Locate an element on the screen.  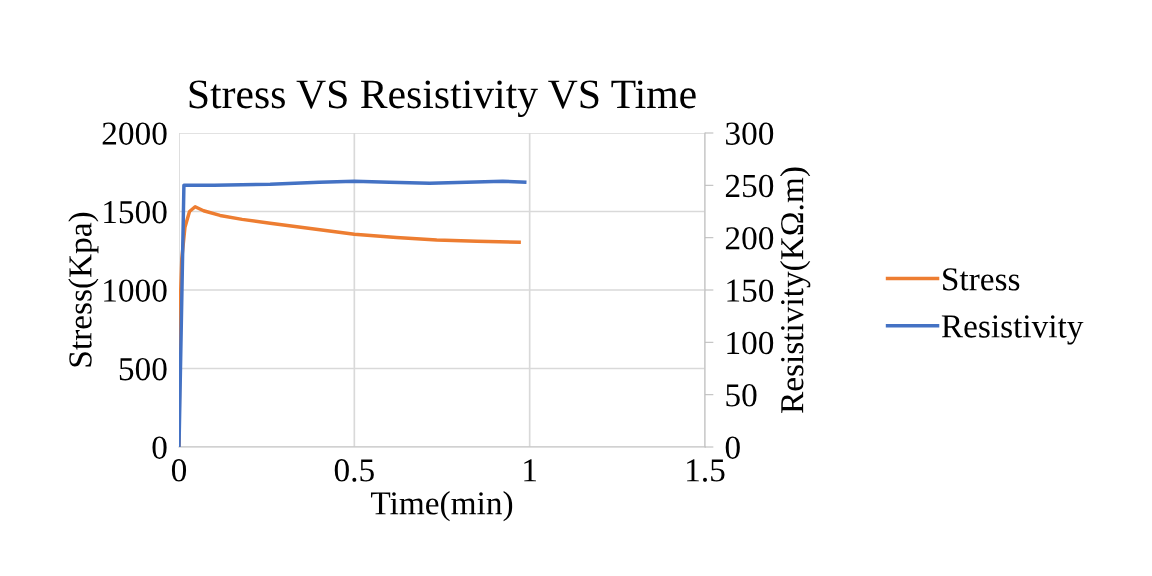
x-tick-label: 1.5 is located at coordinates (706, 470).